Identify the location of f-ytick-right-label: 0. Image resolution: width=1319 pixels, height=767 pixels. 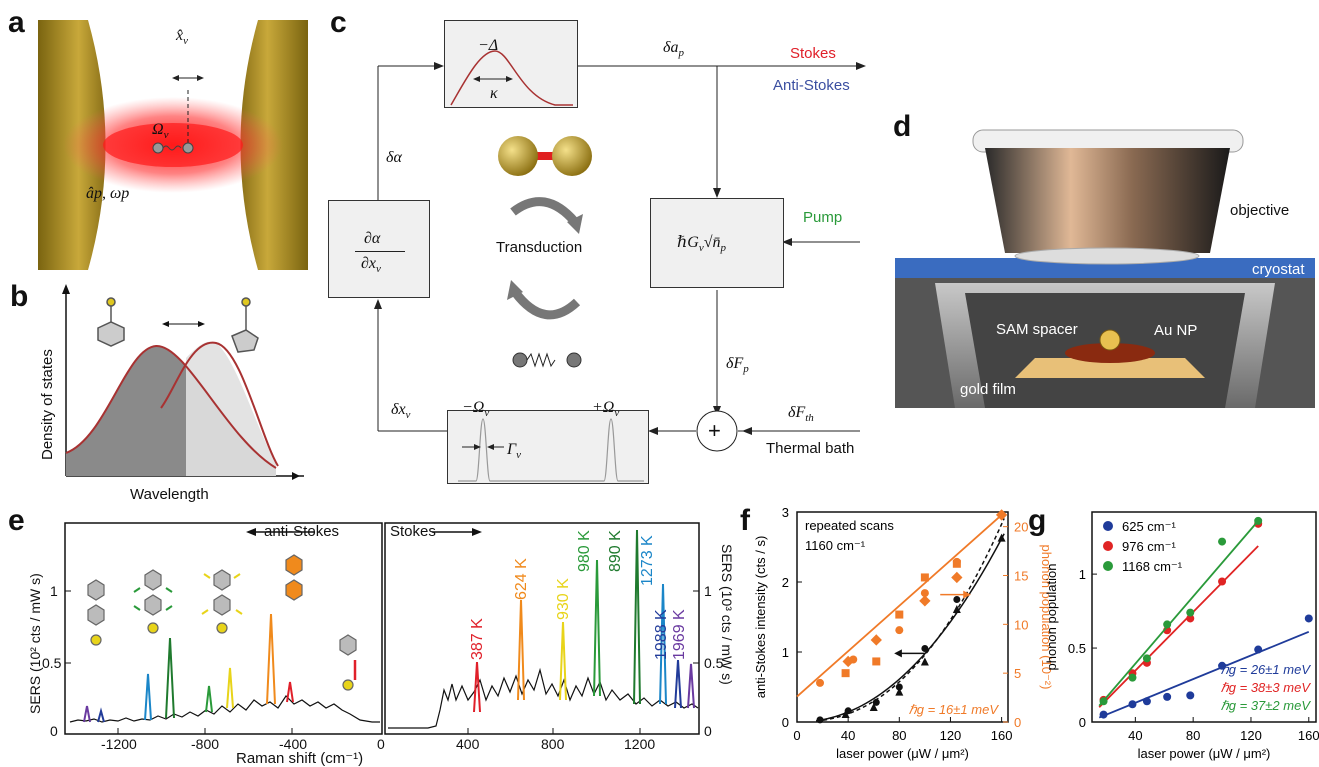
(1017, 722).